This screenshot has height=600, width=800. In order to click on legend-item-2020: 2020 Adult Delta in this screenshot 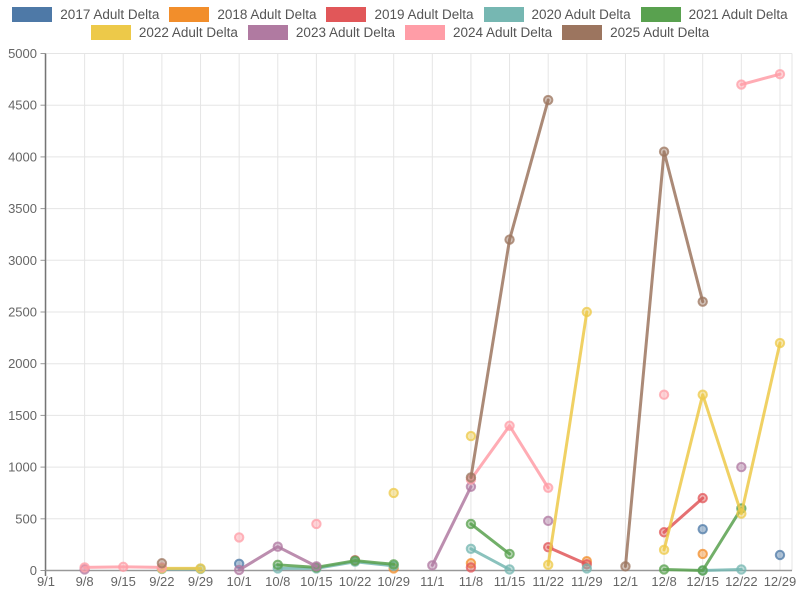, I will do `click(557, 14)`.